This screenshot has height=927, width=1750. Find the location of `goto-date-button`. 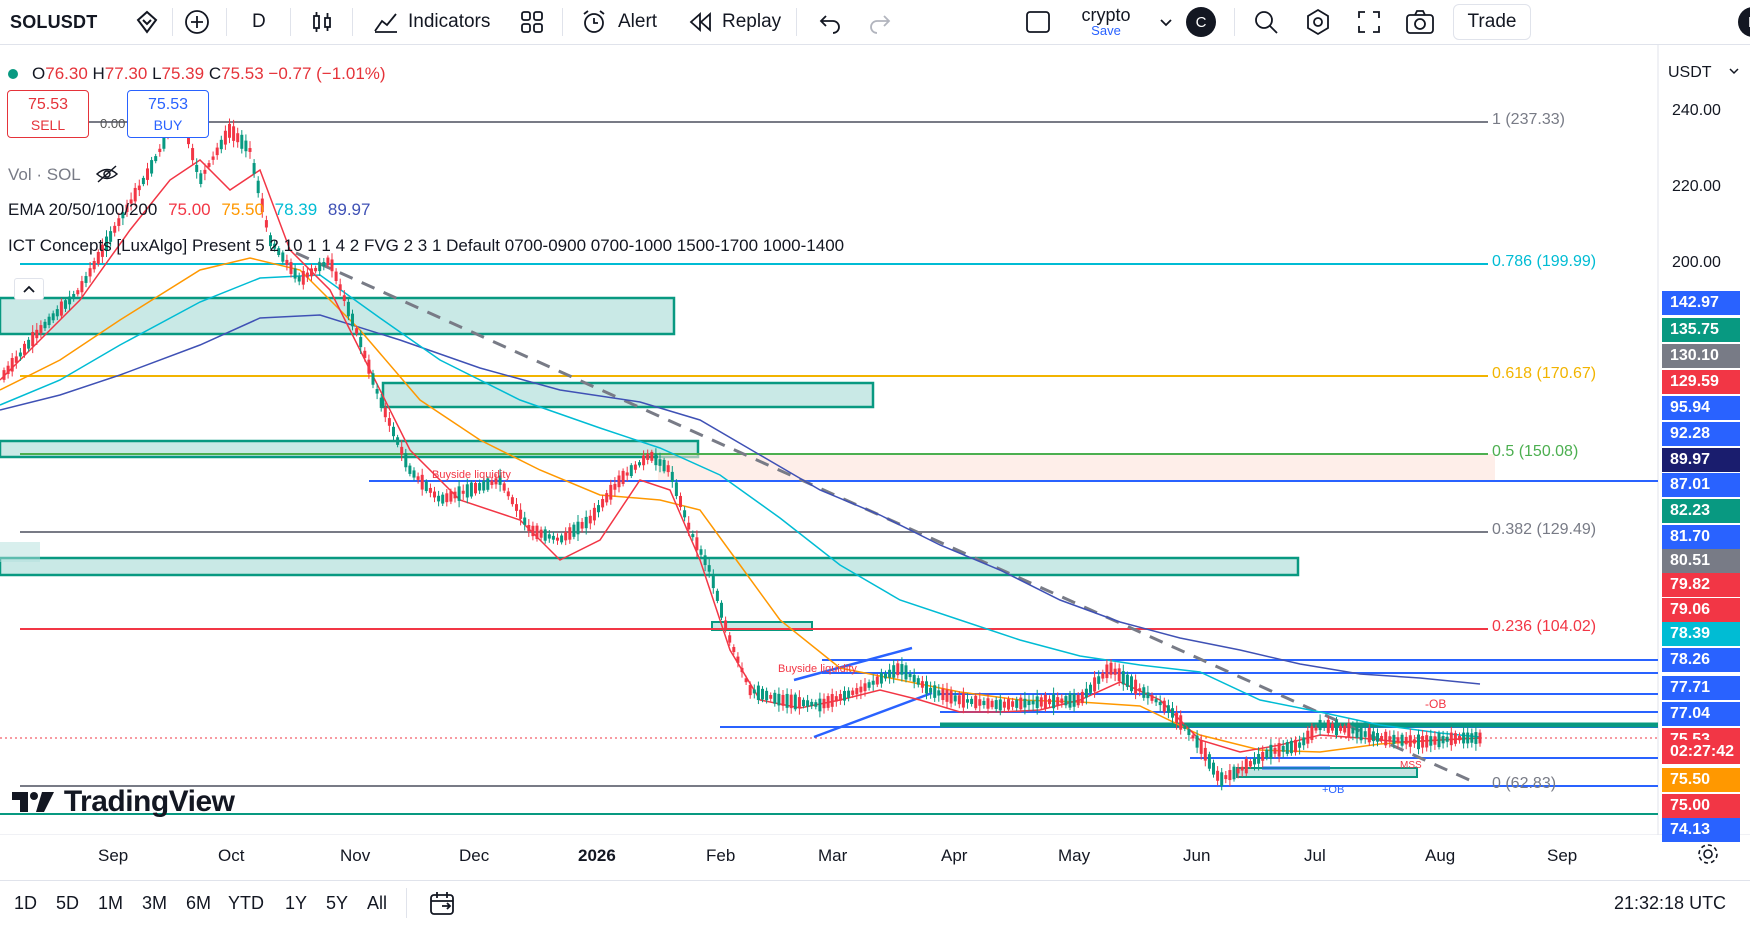

goto-date-button is located at coordinates (443, 906).